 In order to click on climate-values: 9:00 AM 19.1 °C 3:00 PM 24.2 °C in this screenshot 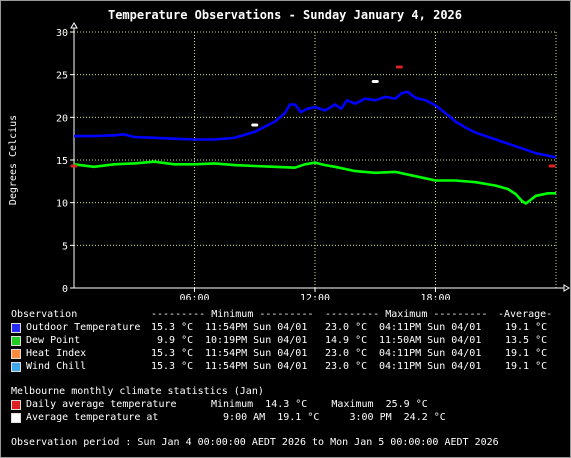, I will do `click(328, 417)`.